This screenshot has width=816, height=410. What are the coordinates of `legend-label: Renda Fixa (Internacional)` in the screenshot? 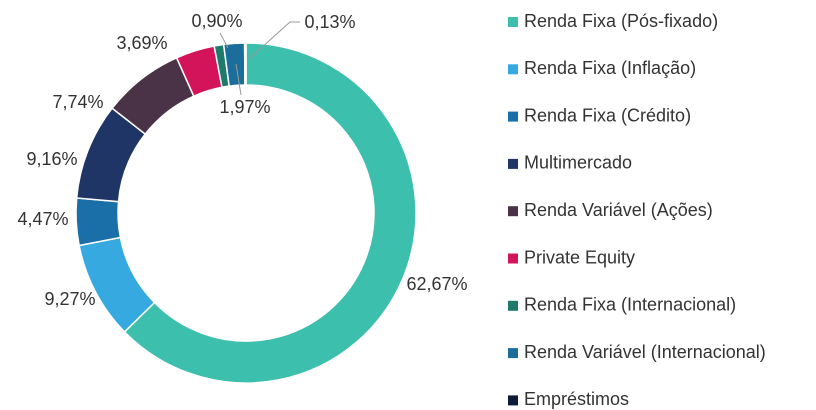 It's located at (630, 305).